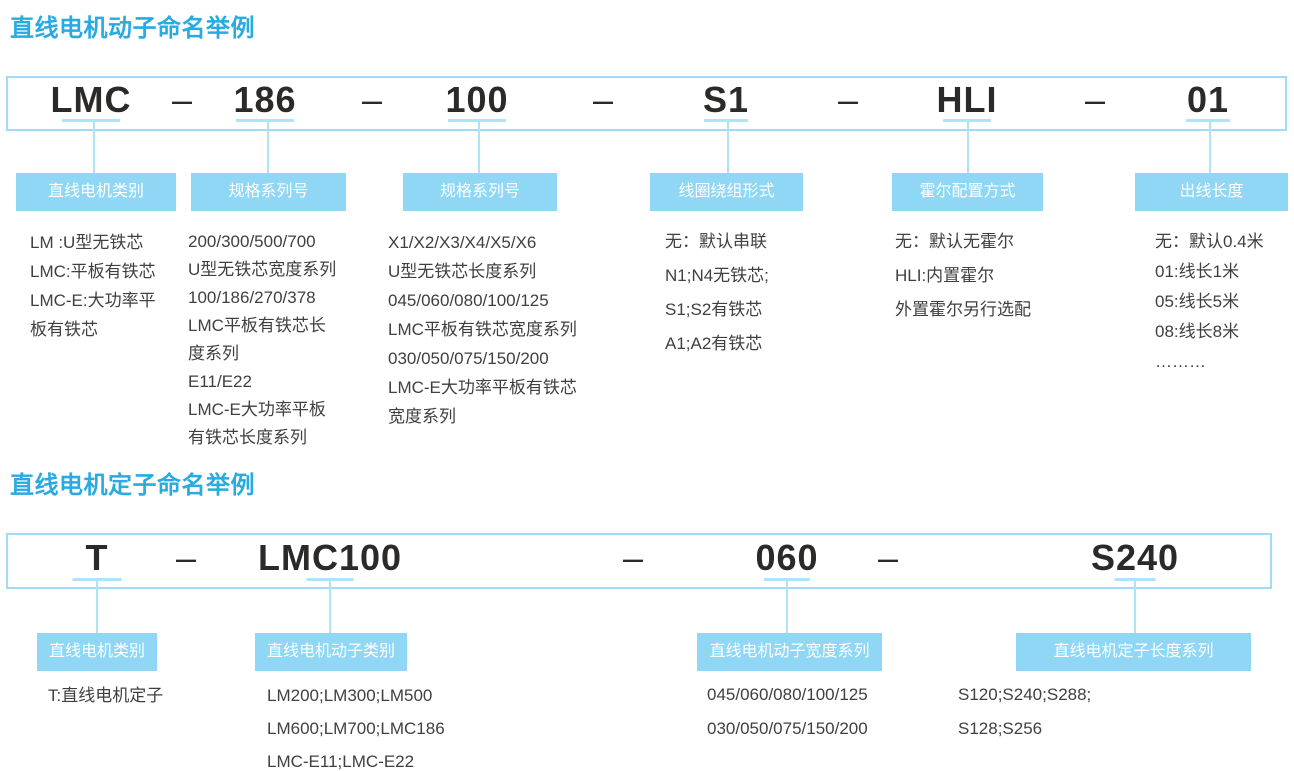 The image size is (1294, 771). I want to click on text-line: N1;N4无铁芯;, so click(717, 275).